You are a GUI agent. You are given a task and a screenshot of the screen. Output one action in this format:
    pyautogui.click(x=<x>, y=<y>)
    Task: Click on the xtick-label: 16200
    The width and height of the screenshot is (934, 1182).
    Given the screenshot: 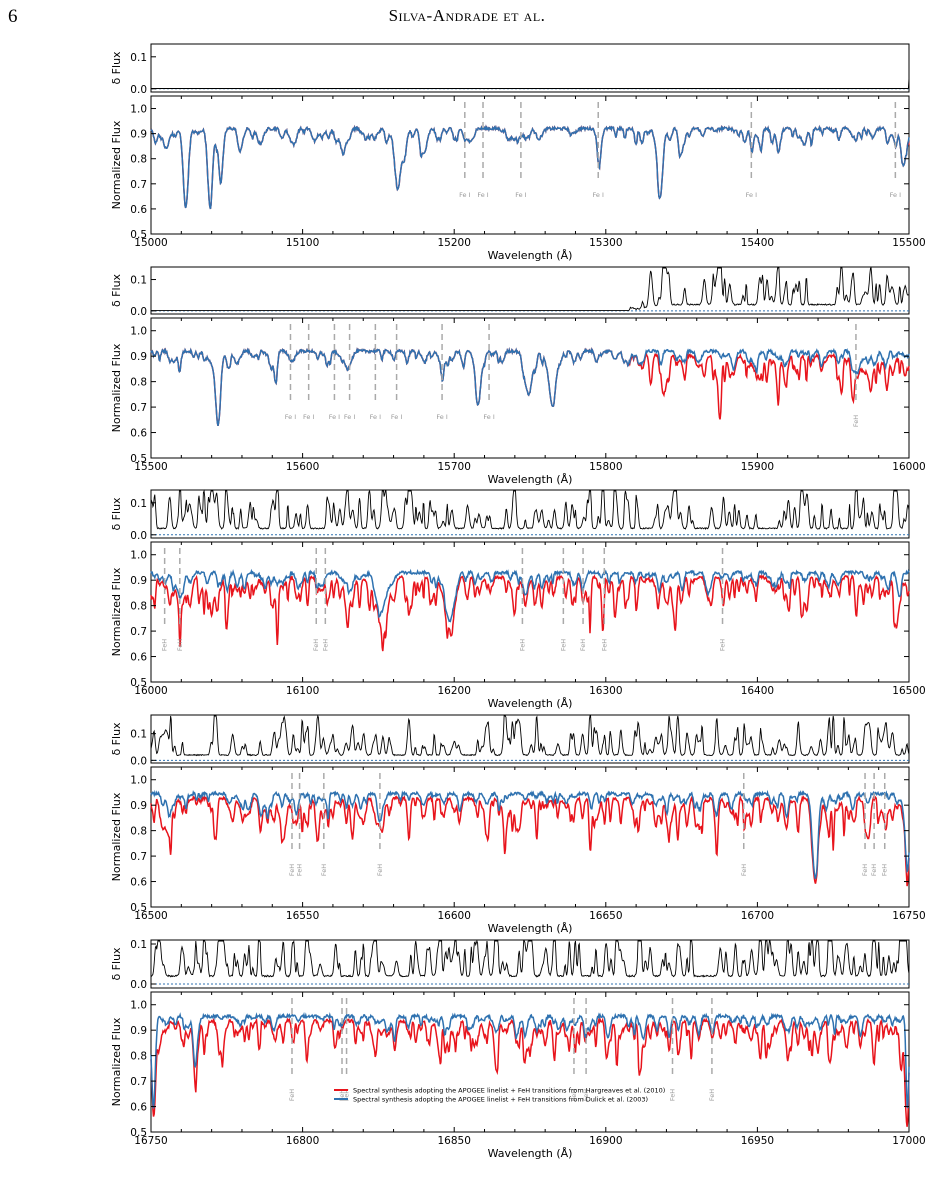 What is the action you would take?
    pyautogui.click(x=453, y=691)
    